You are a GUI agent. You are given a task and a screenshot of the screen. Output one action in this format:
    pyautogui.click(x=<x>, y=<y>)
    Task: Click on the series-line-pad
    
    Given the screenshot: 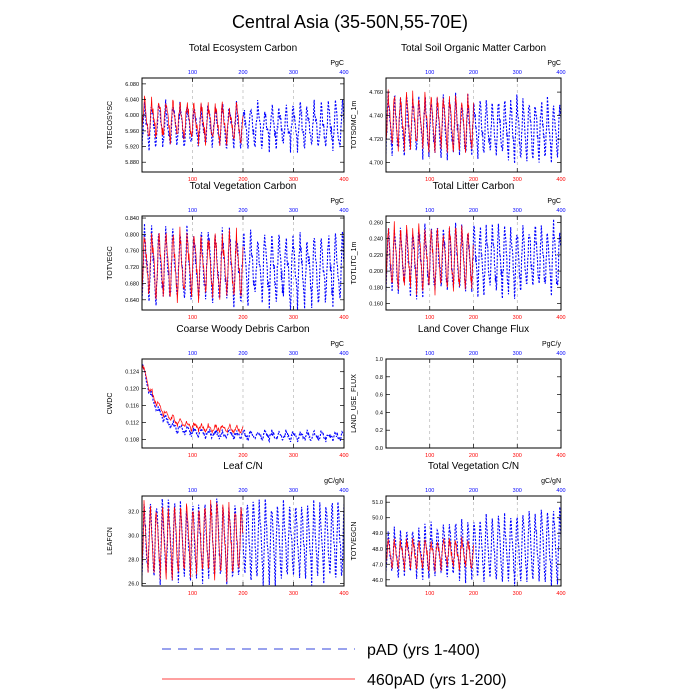 What is the action you would take?
    pyautogui.click(x=473, y=546)
    